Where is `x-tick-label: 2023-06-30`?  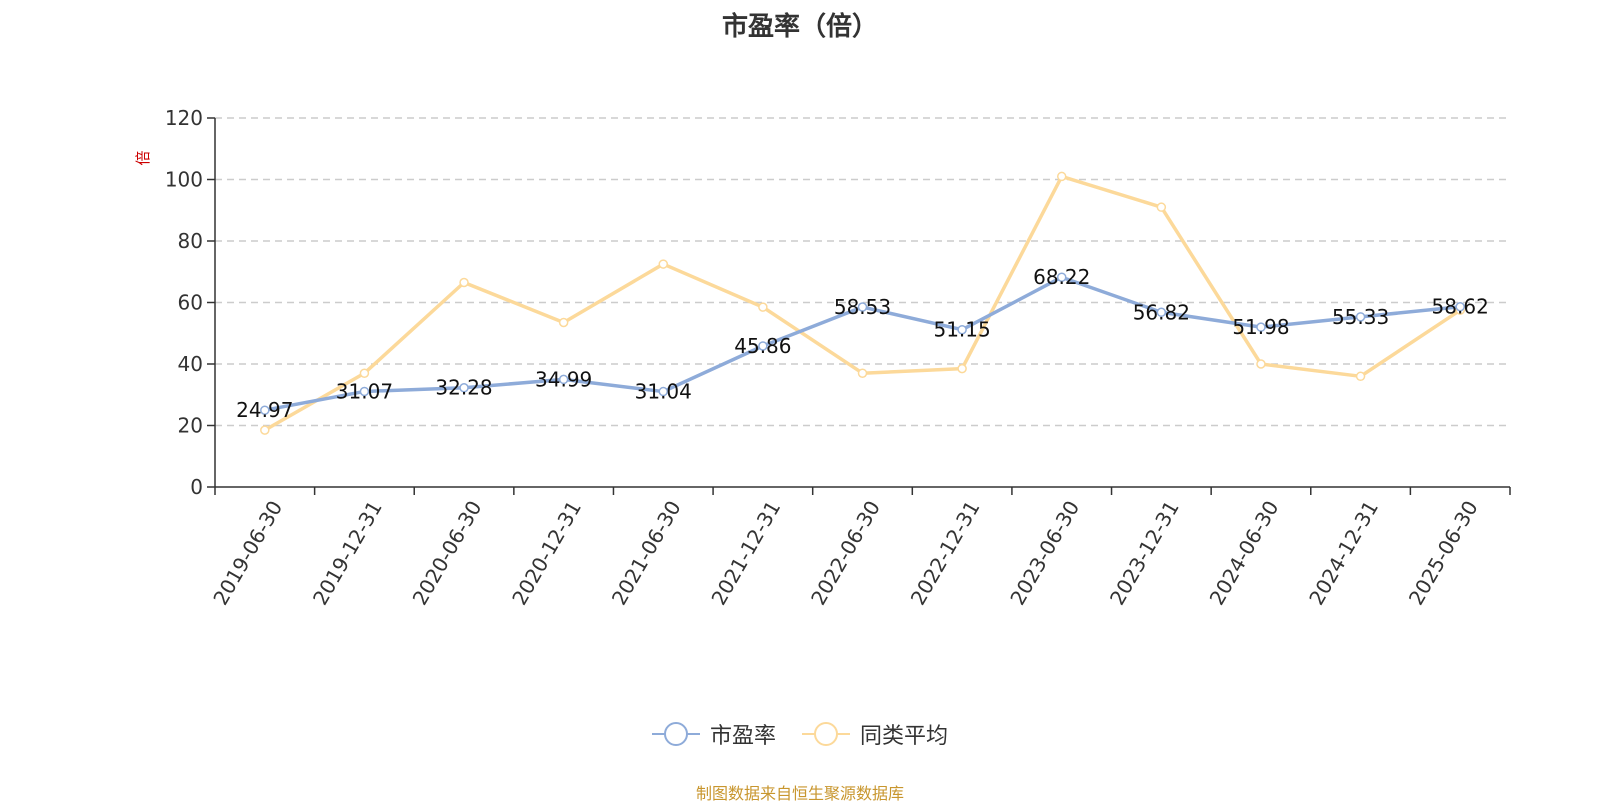 x-tick-label: 2023-06-30 is located at coordinates (1044, 553).